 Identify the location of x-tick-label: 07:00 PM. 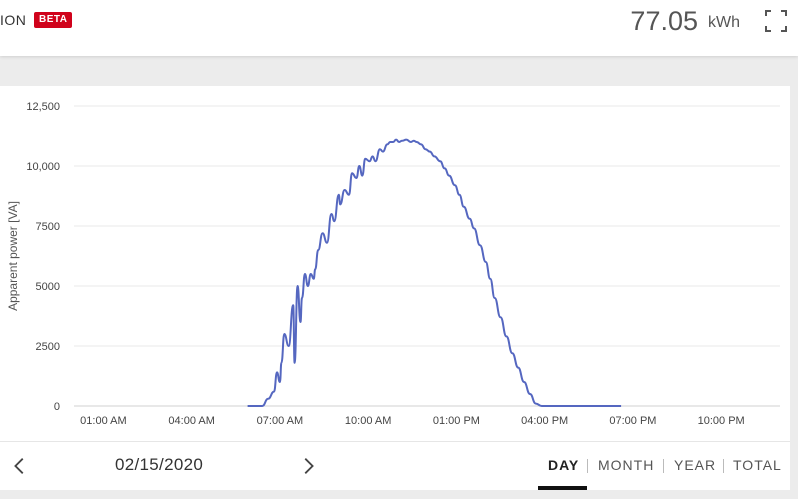
(632, 421).